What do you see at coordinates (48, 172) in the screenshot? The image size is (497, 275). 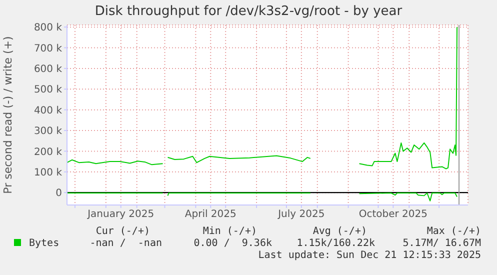 I see `y-tick-label: 100 k` at bounding box center [48, 172].